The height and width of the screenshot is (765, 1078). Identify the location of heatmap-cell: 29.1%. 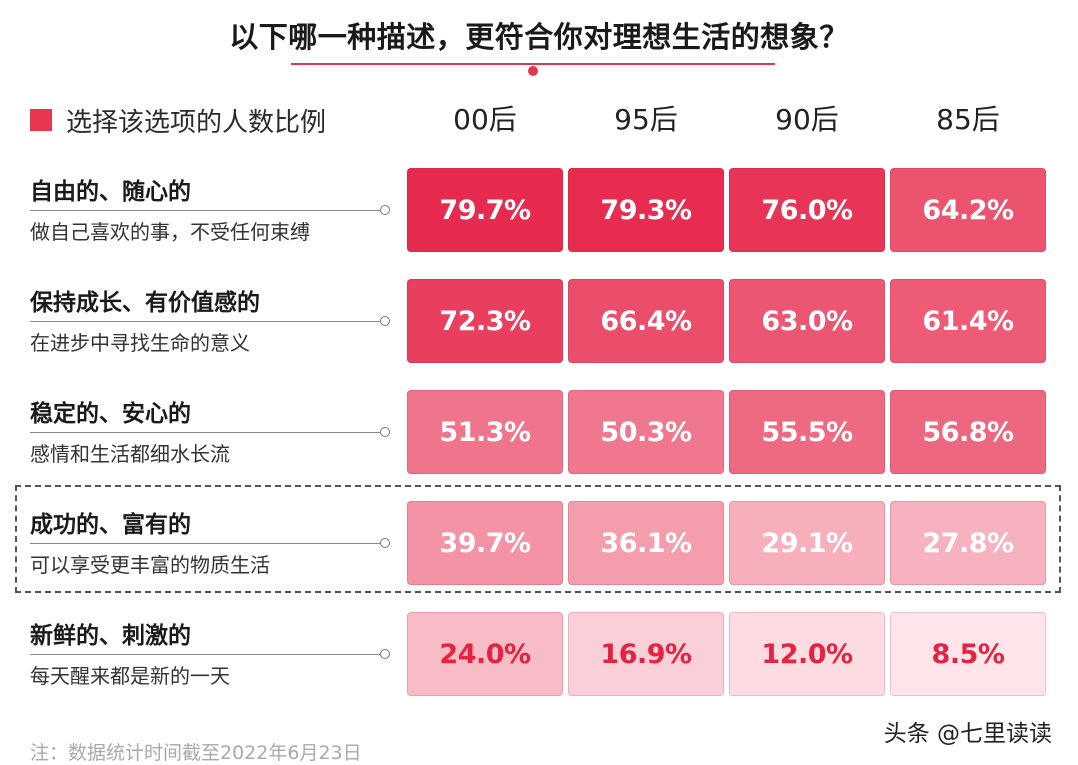
(807, 543).